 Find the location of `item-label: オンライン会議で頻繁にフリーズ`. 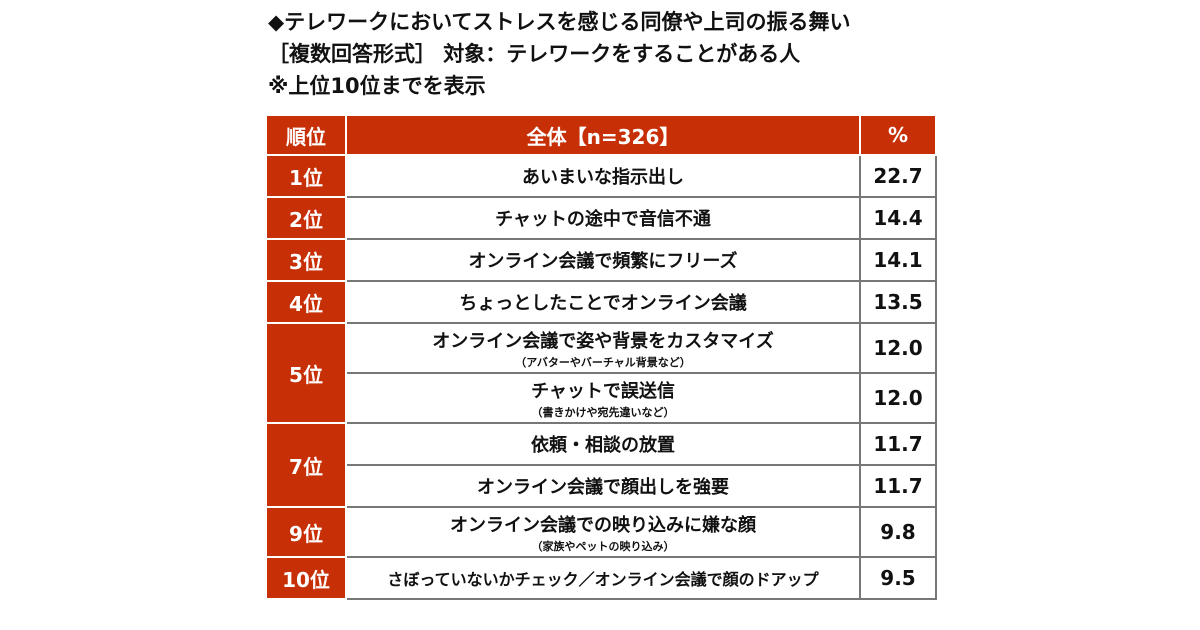

item-label: オンライン会議で頻繁にフリーズ is located at coordinates (603, 261).